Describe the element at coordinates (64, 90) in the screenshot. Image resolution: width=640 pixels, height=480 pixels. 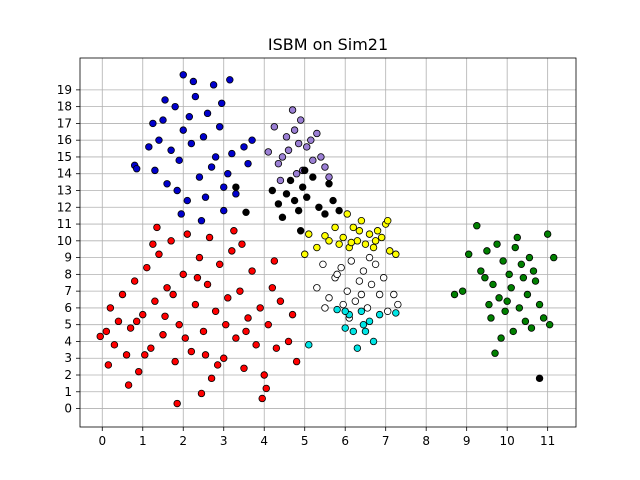
I see `y-tick-label: 19` at that location.